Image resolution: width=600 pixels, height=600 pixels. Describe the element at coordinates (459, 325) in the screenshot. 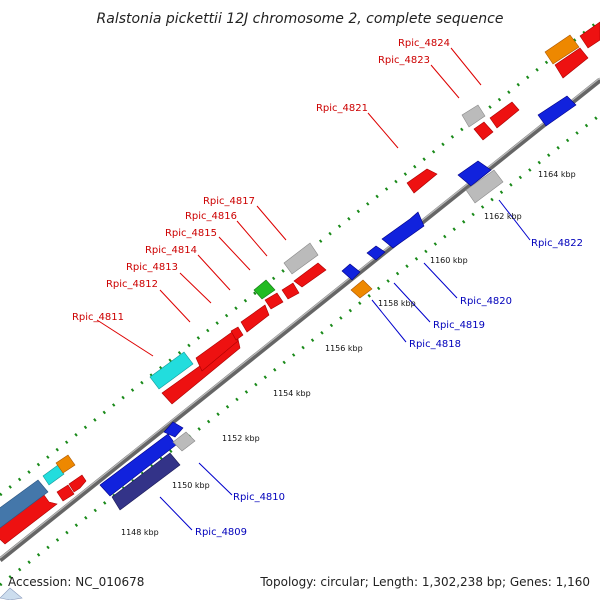

I see `gene-label-rpic-4819: Rpic_4819` at that location.